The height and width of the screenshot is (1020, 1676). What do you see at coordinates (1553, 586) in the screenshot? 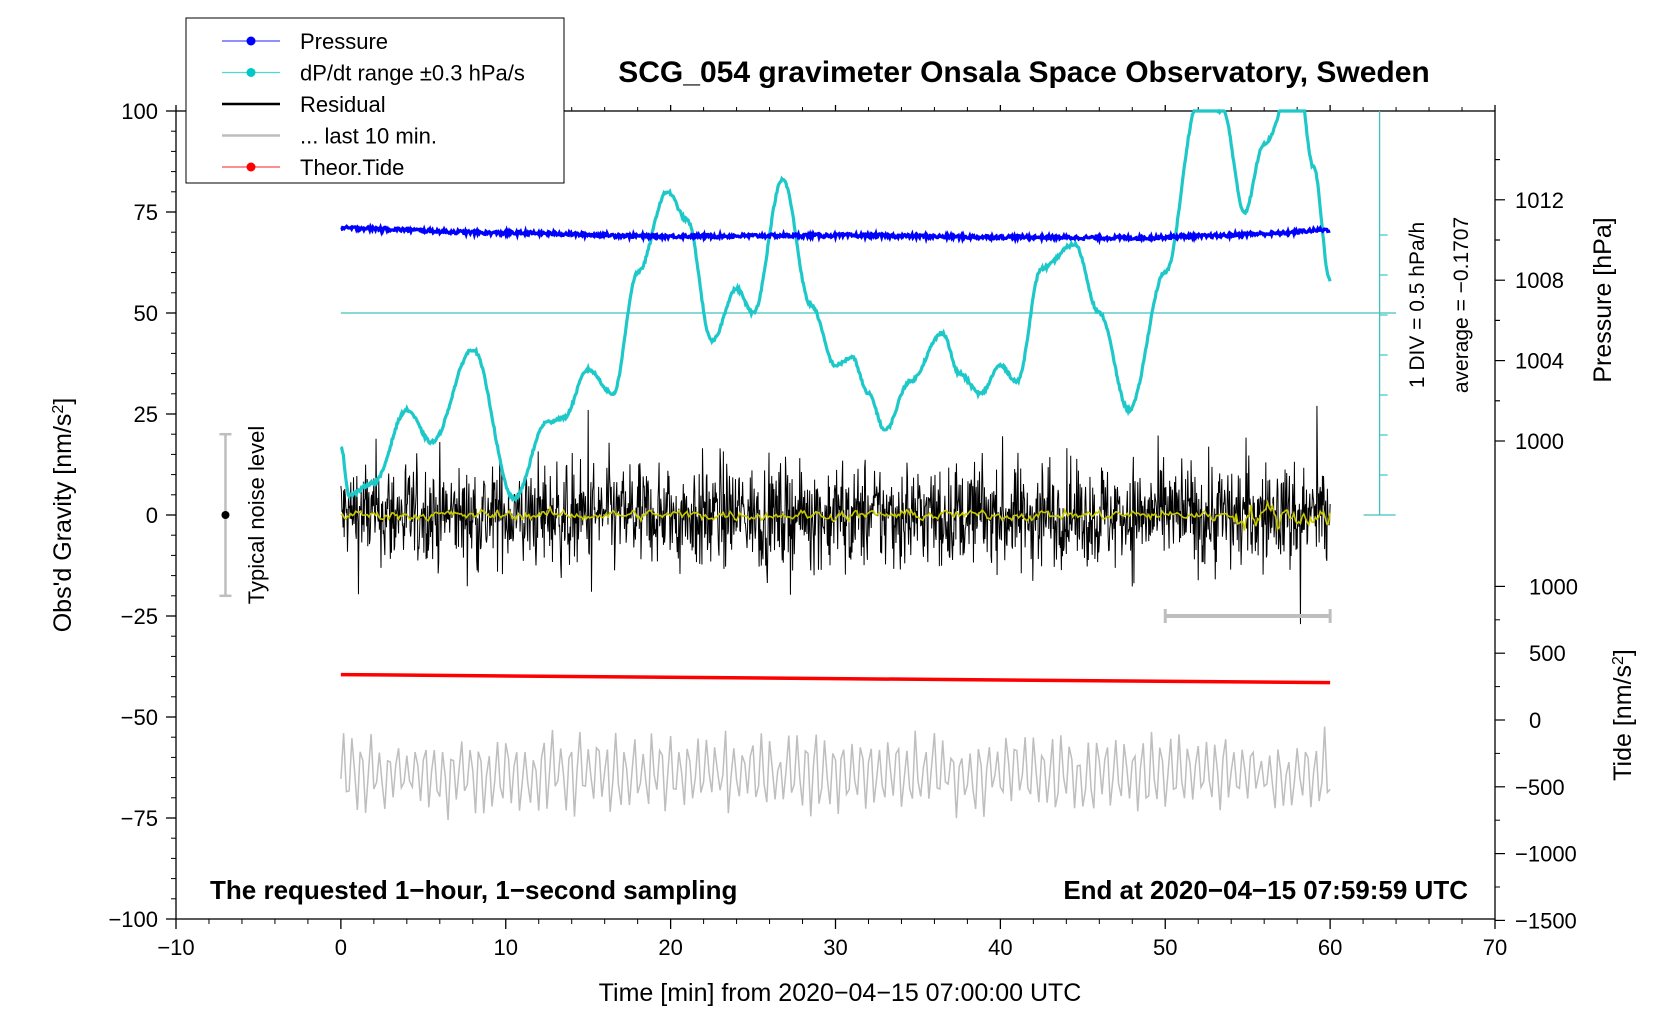
I see `tide-tick-label: 1000` at bounding box center [1553, 586].